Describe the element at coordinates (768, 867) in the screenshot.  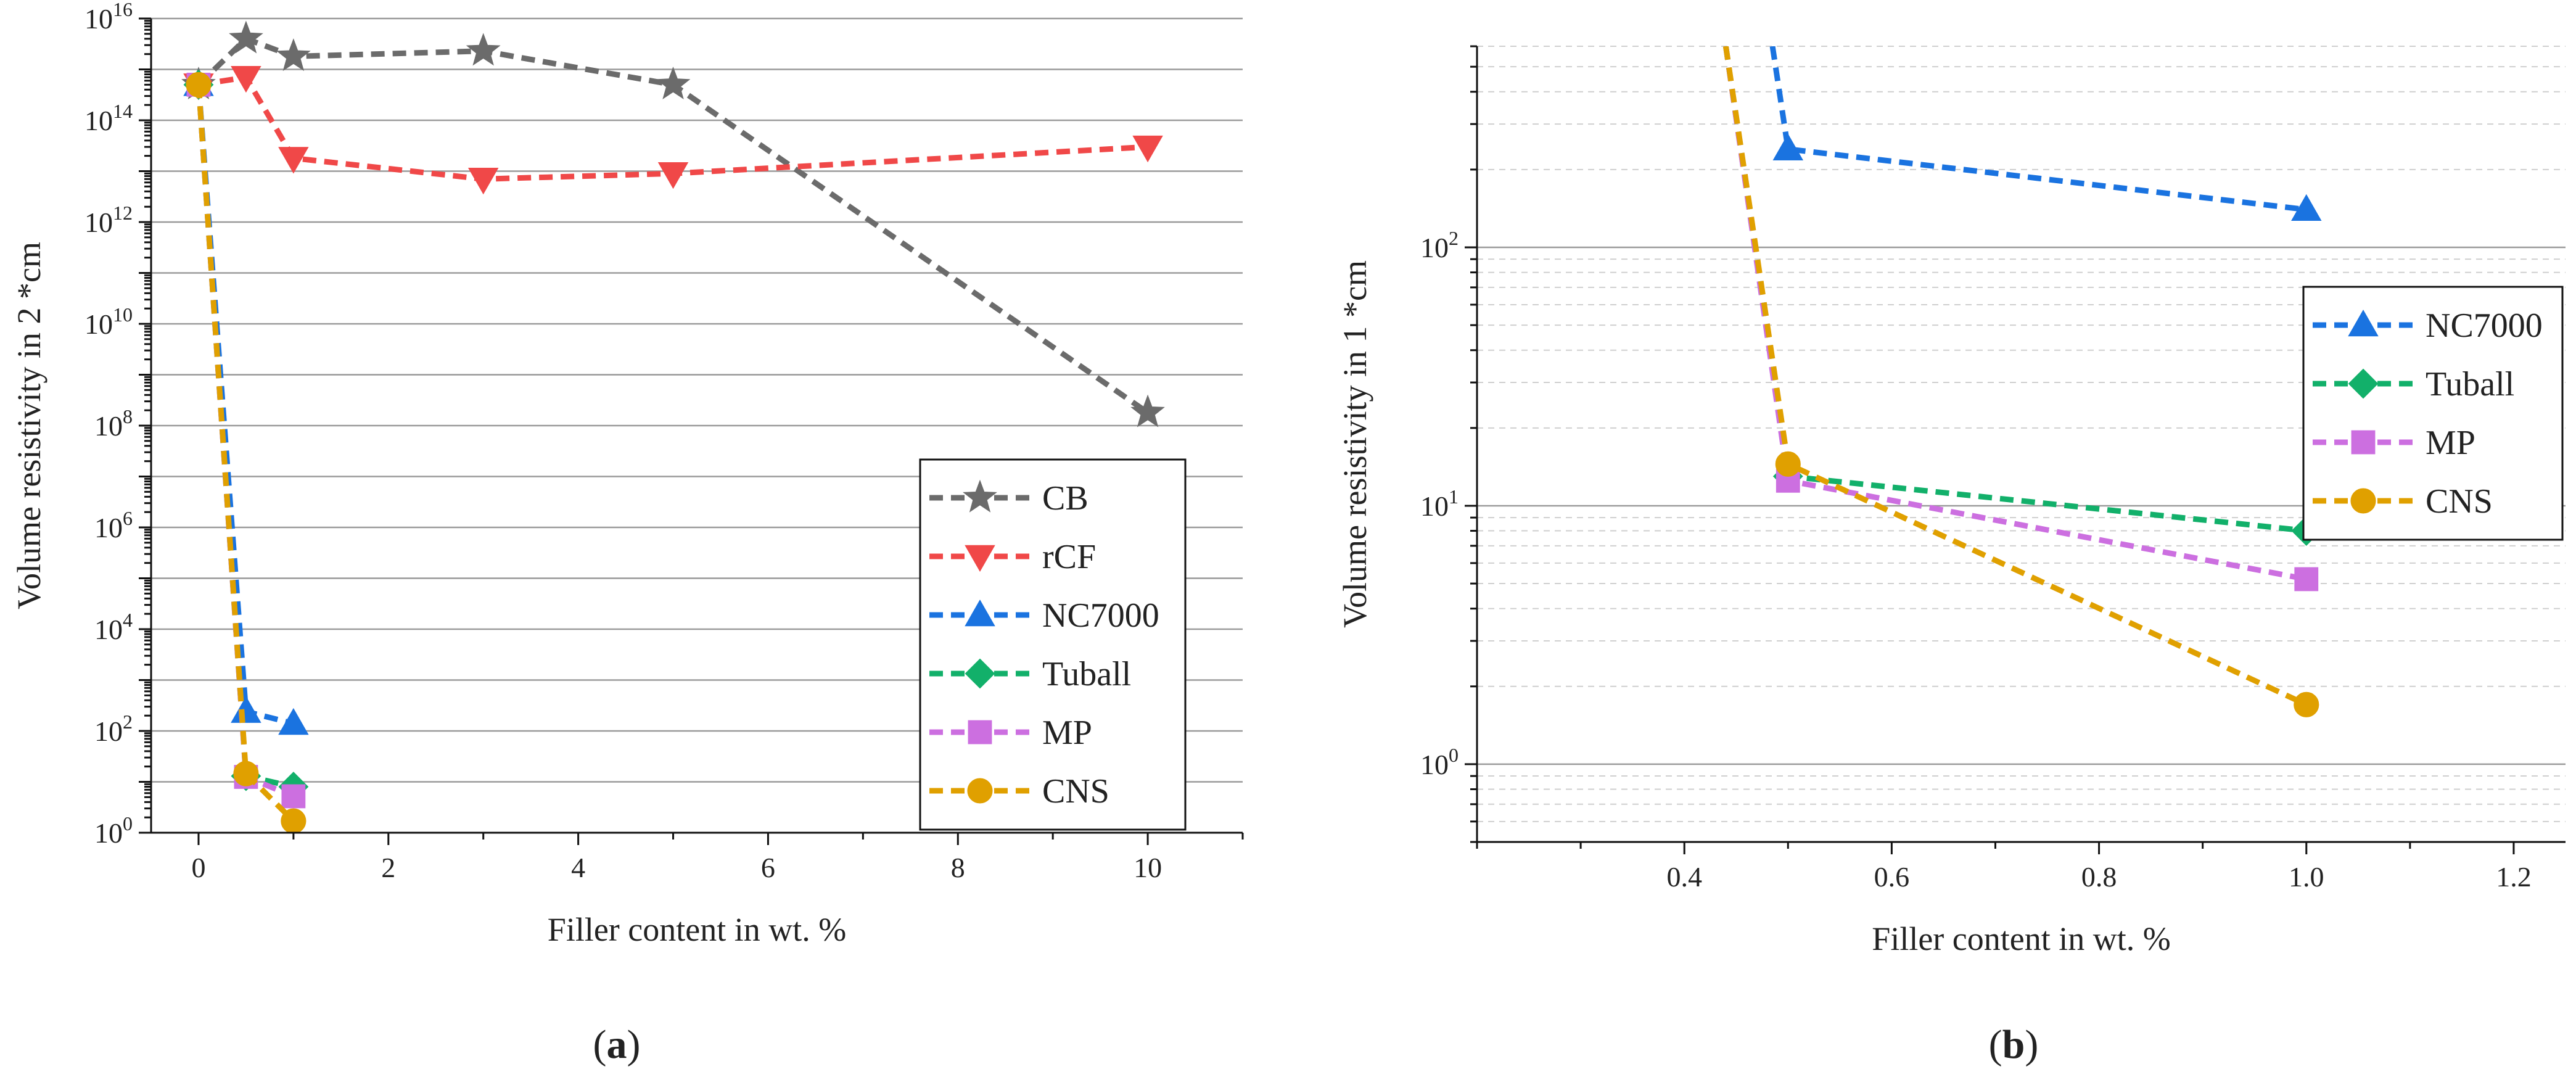
I see `x-tick-label: 6` at that location.